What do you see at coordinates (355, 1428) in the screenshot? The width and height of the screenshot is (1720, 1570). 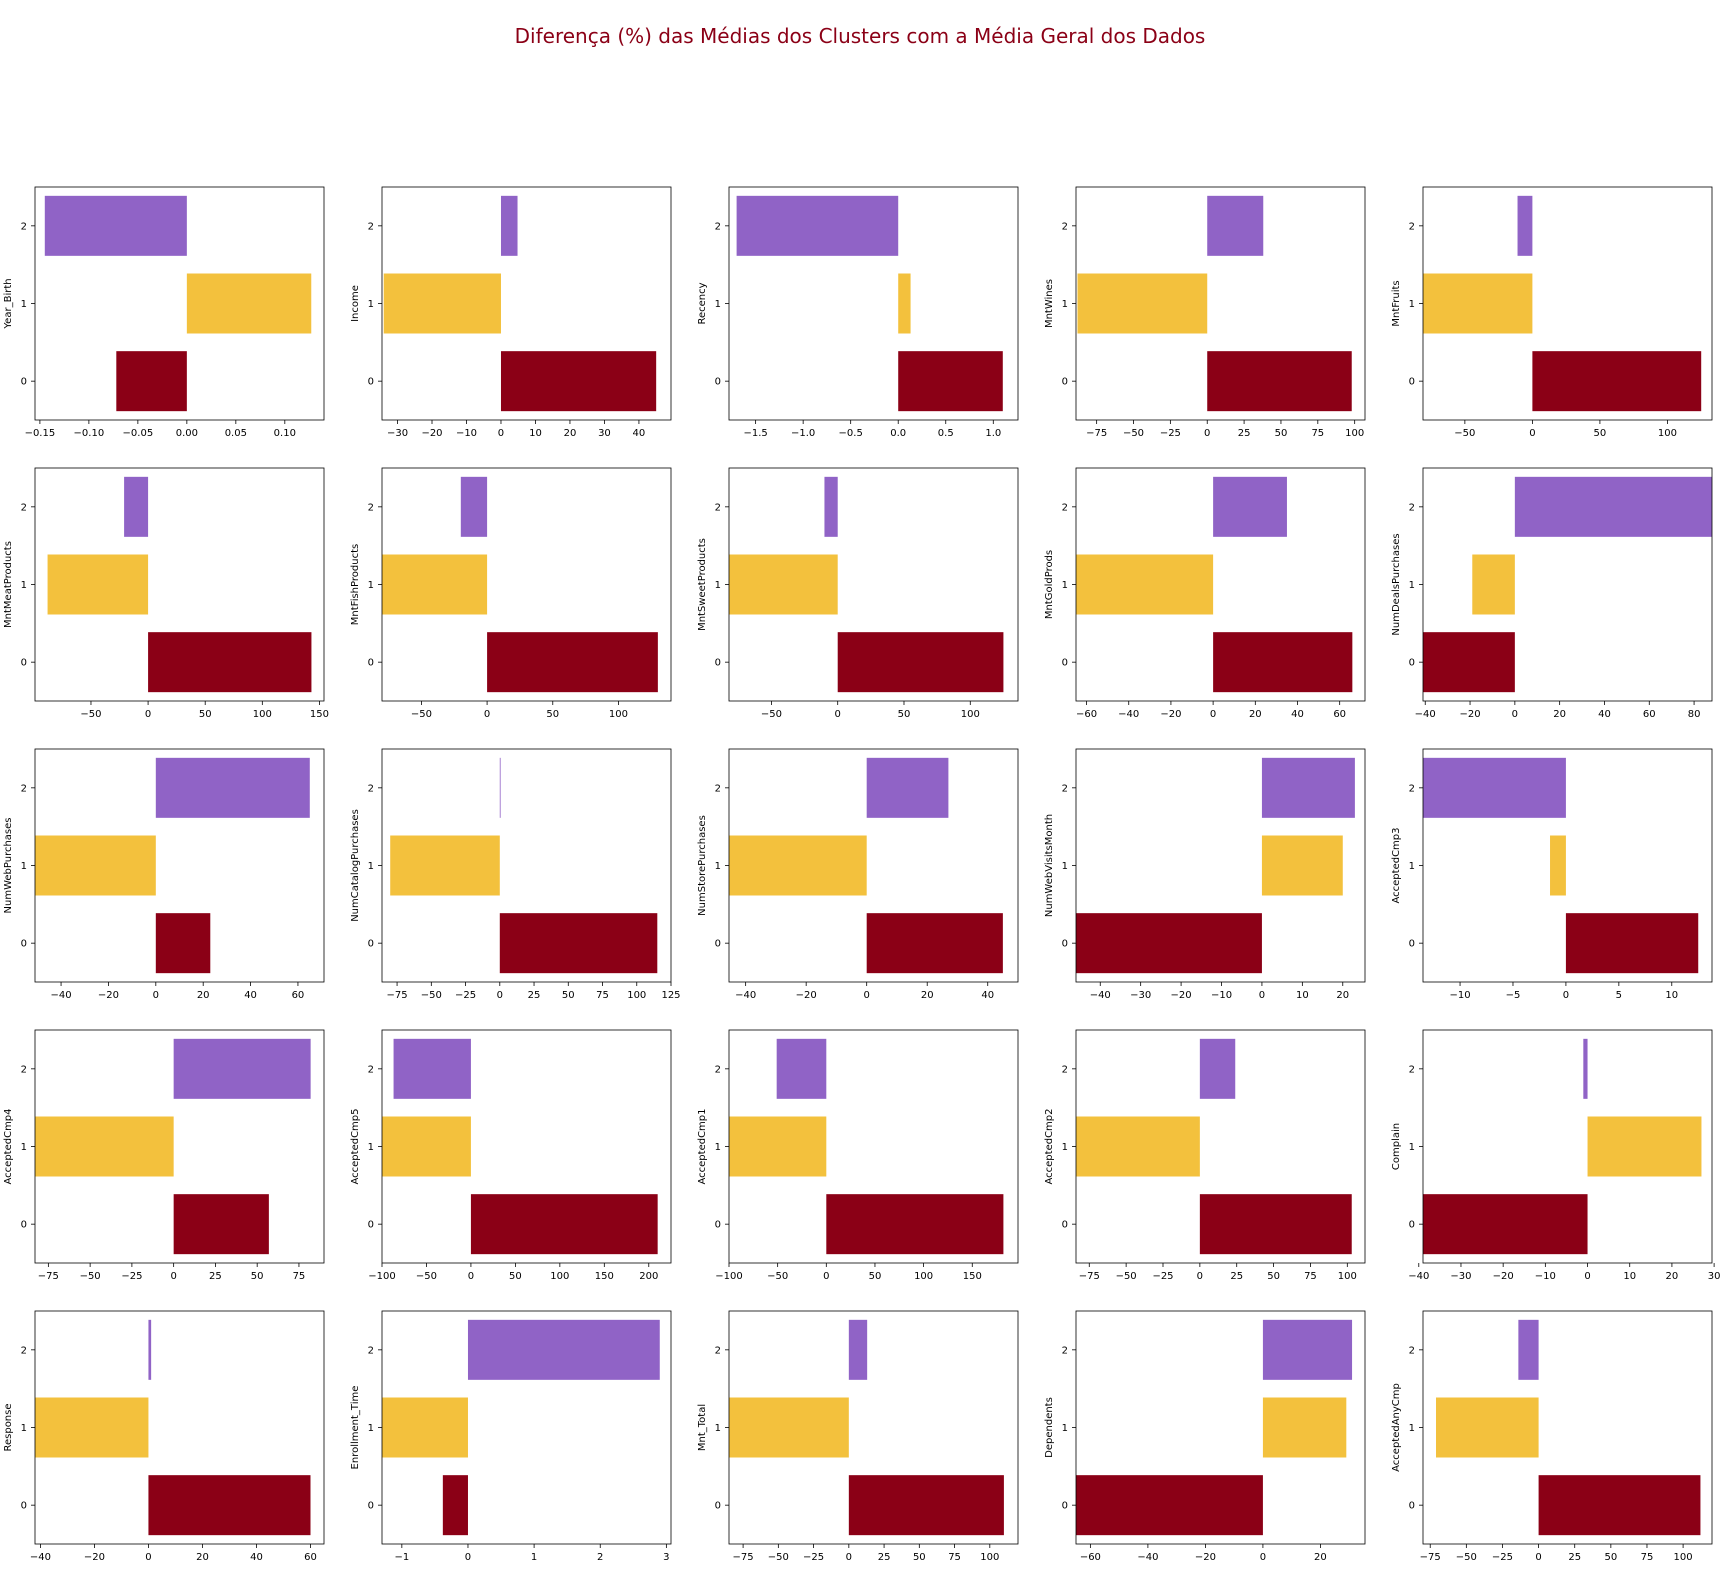 I see `y-axis-label: Enrollment_Time` at bounding box center [355, 1428].